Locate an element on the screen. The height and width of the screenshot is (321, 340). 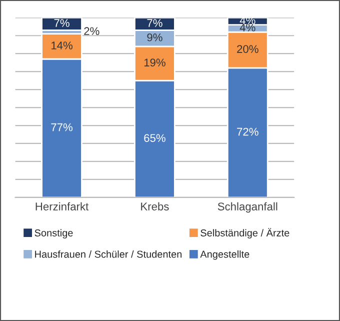
x-tick-label: Herzinfarkt is located at coordinates (62, 206).